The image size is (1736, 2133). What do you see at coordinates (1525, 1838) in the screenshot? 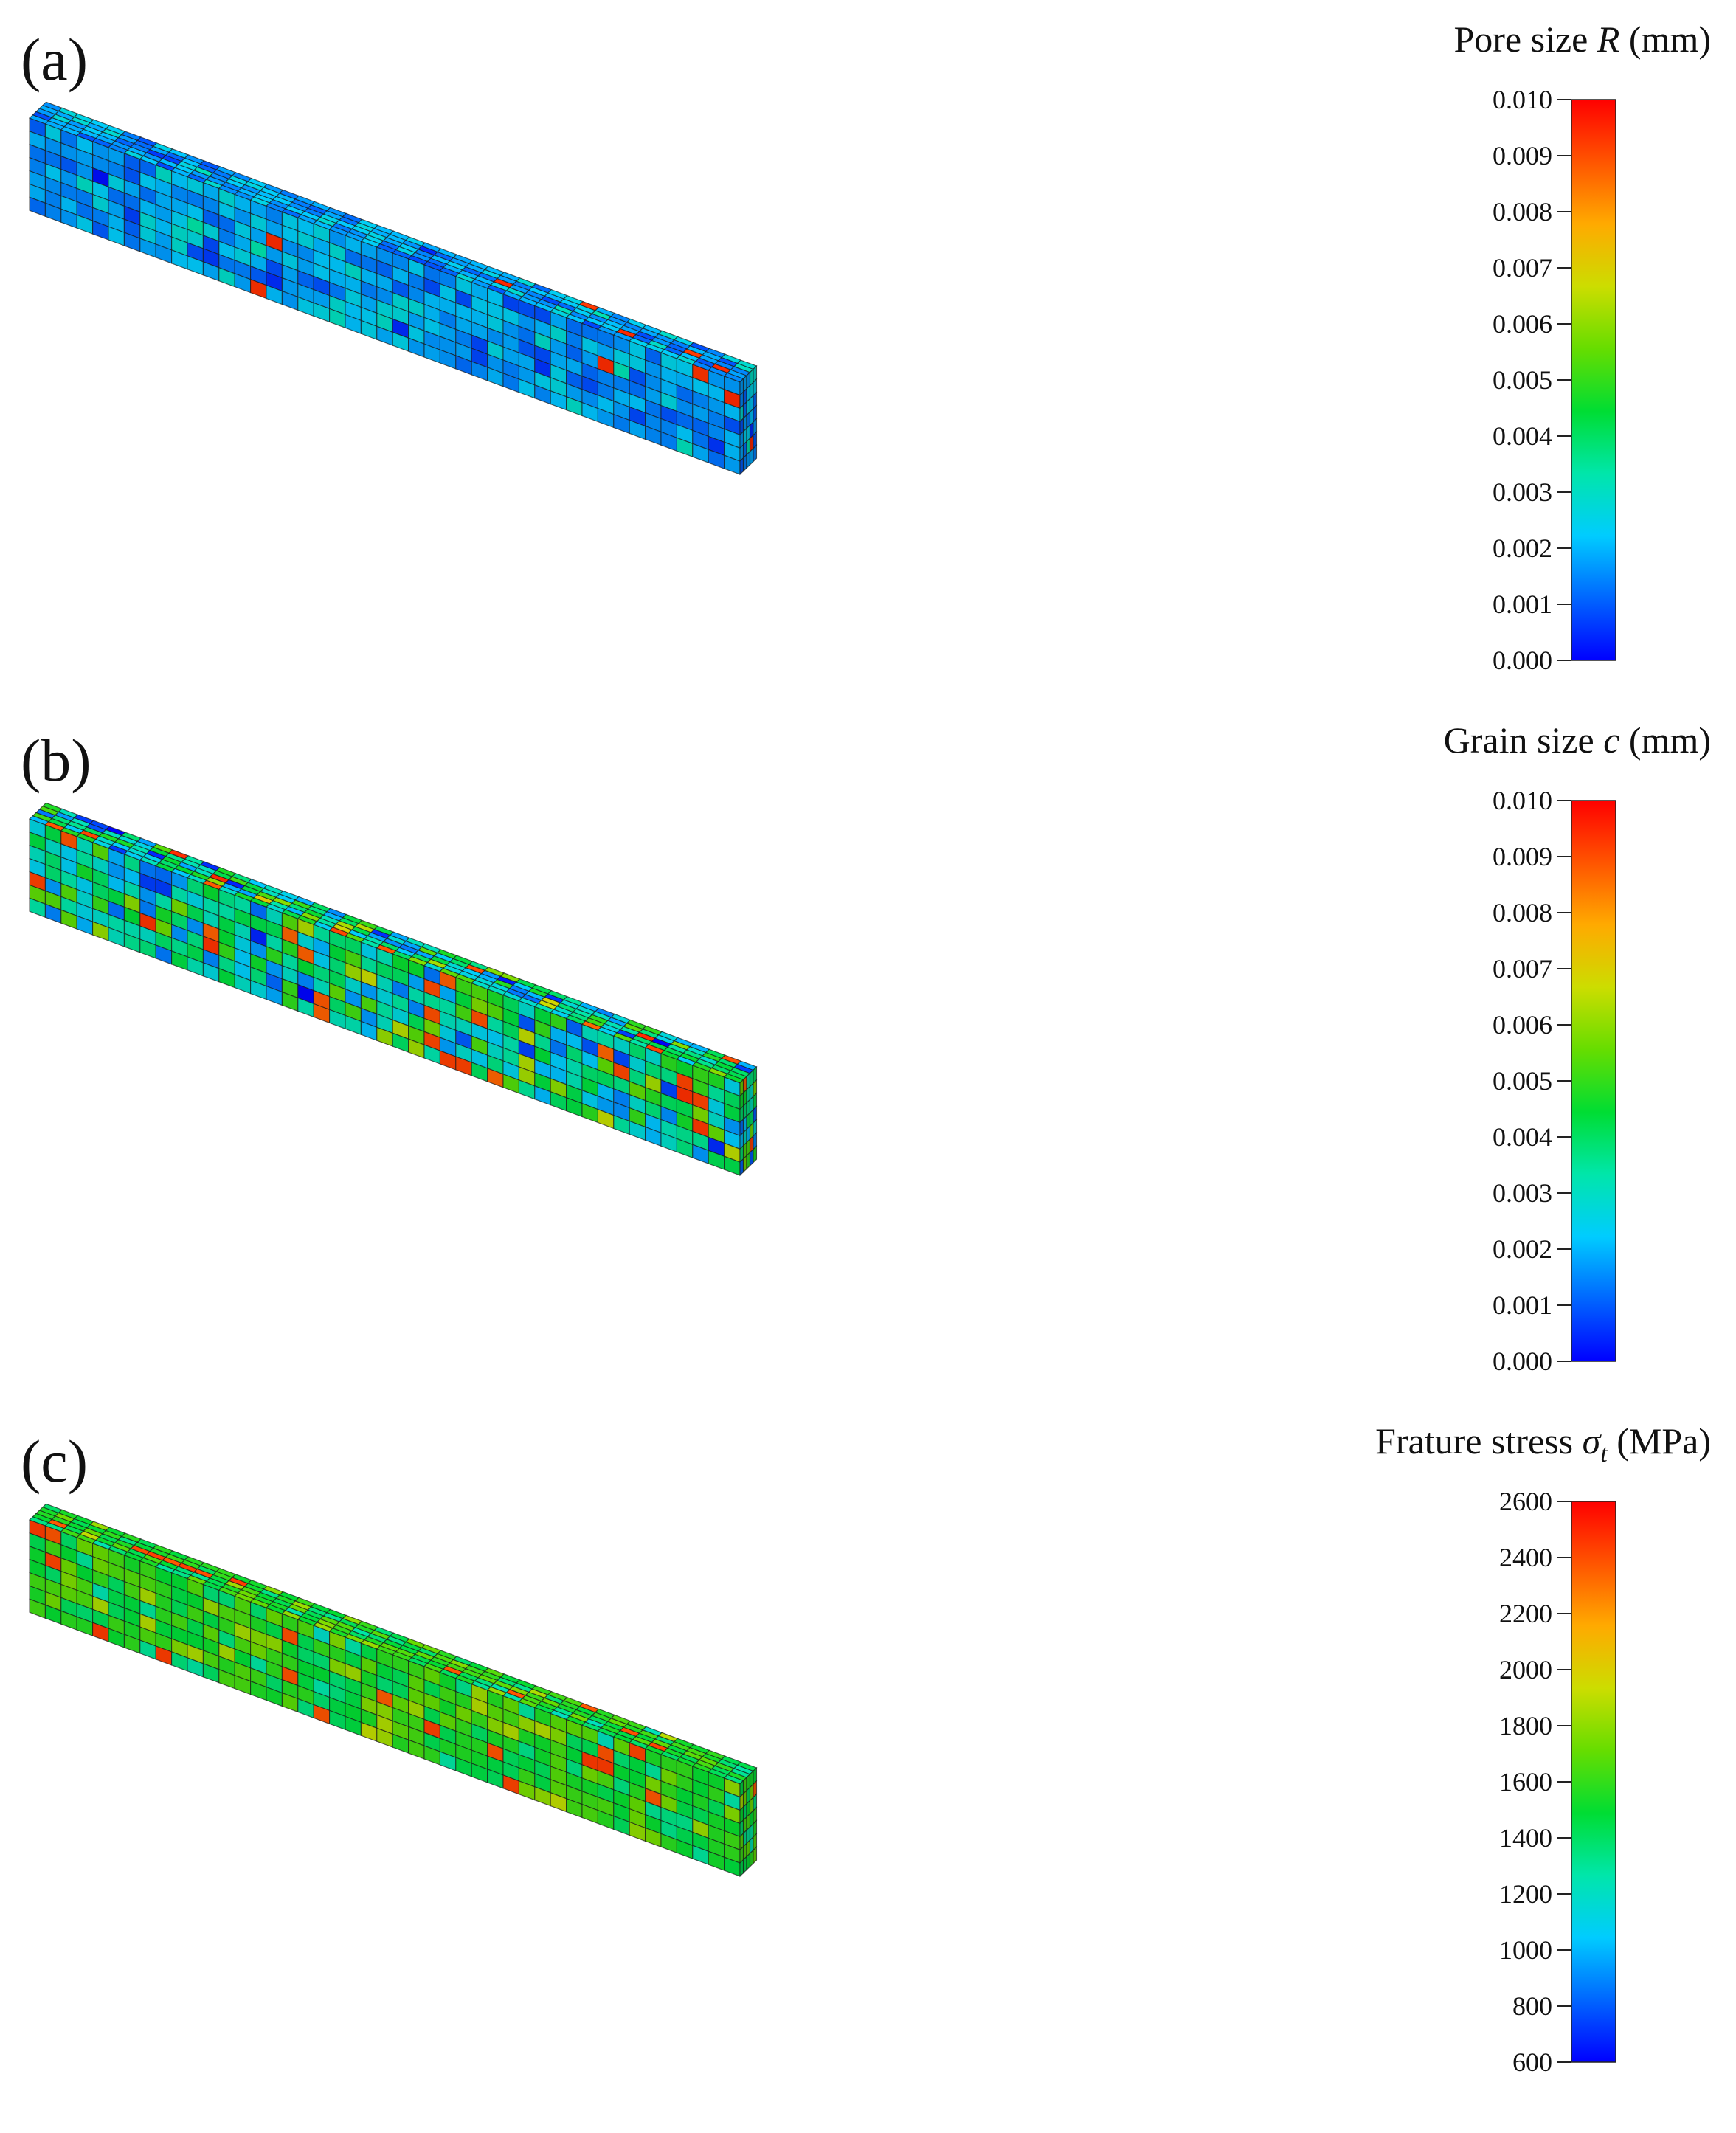
I see `colorbar-tick-label: 1400` at bounding box center [1525, 1838].